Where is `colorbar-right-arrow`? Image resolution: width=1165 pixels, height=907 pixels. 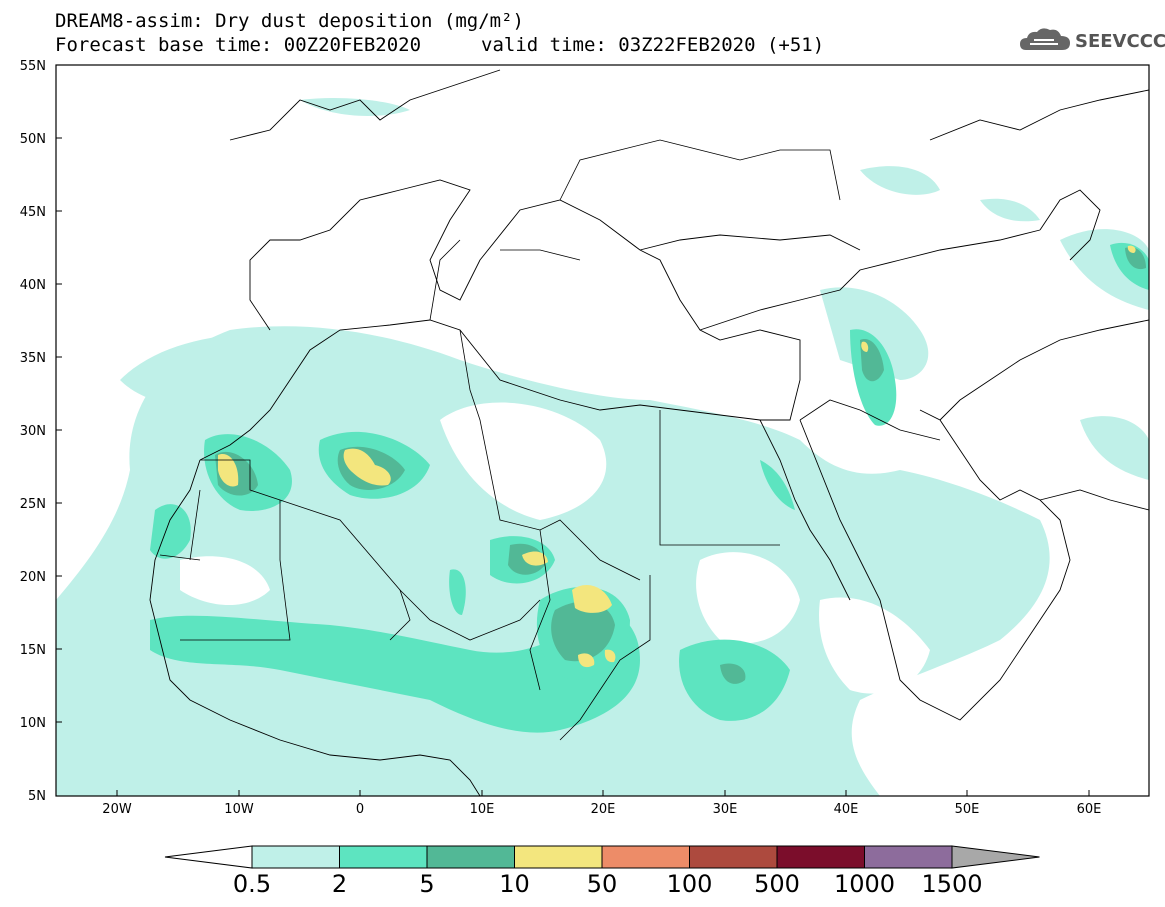
colorbar-right-arrow is located at coordinates (995, 857).